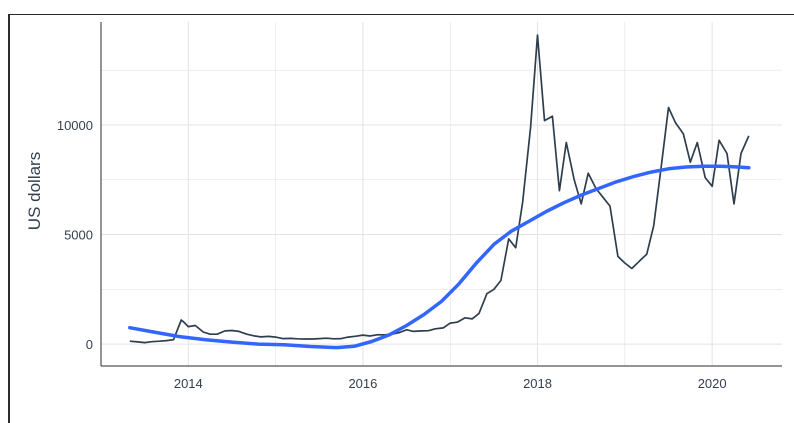 This screenshot has height=423, width=794. Describe the element at coordinates (188, 383) in the screenshot. I see `x-tick-label: 2014` at that location.